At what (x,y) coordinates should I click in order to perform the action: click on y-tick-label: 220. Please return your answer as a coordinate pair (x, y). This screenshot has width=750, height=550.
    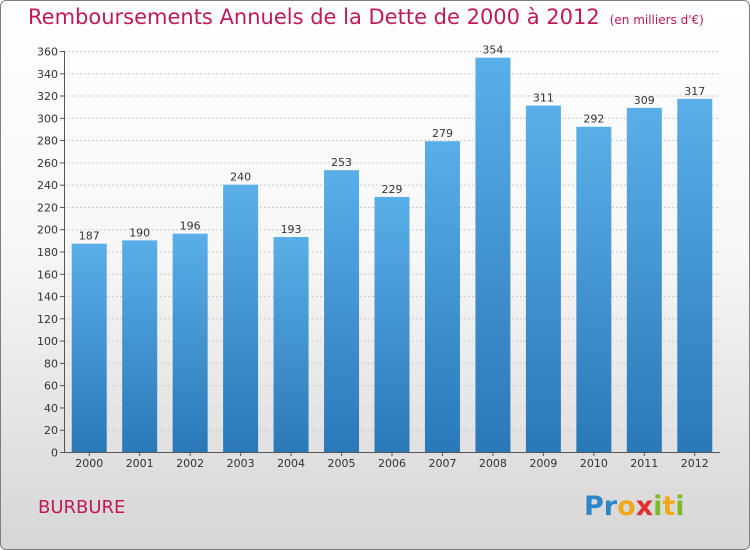
    Looking at the image, I should click on (47, 207).